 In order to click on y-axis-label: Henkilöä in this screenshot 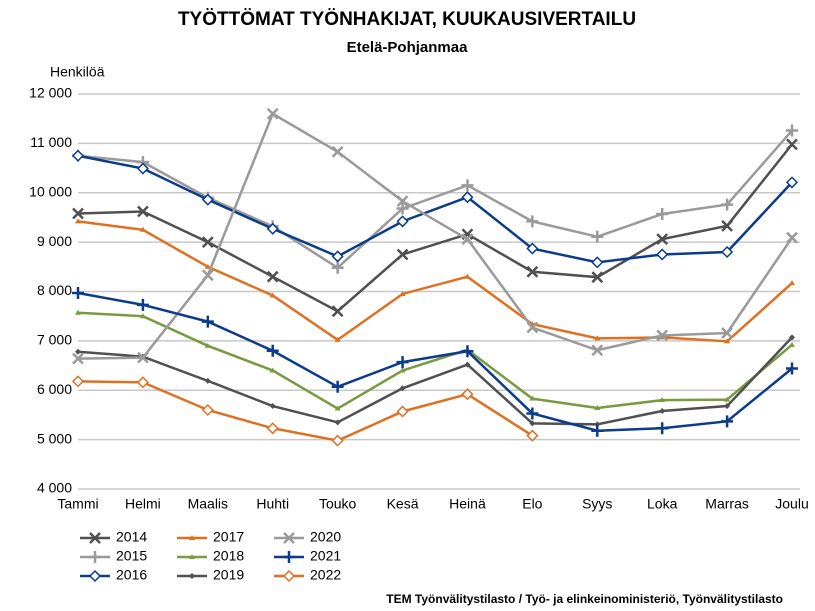, I will do `click(77, 72)`.